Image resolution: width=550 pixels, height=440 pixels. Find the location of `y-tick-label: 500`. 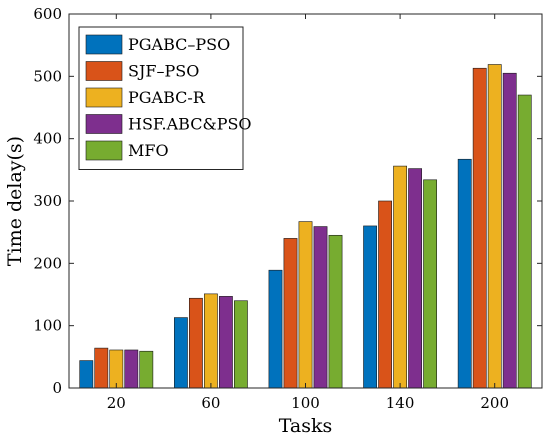

y-tick-label: 500 is located at coordinates (47, 76).